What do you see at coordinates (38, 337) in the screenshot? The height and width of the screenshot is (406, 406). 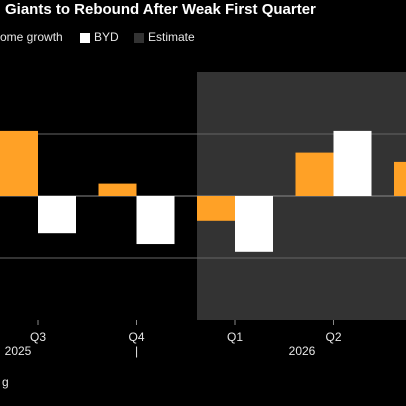 I see `x-tick-label: Q3` at bounding box center [38, 337].